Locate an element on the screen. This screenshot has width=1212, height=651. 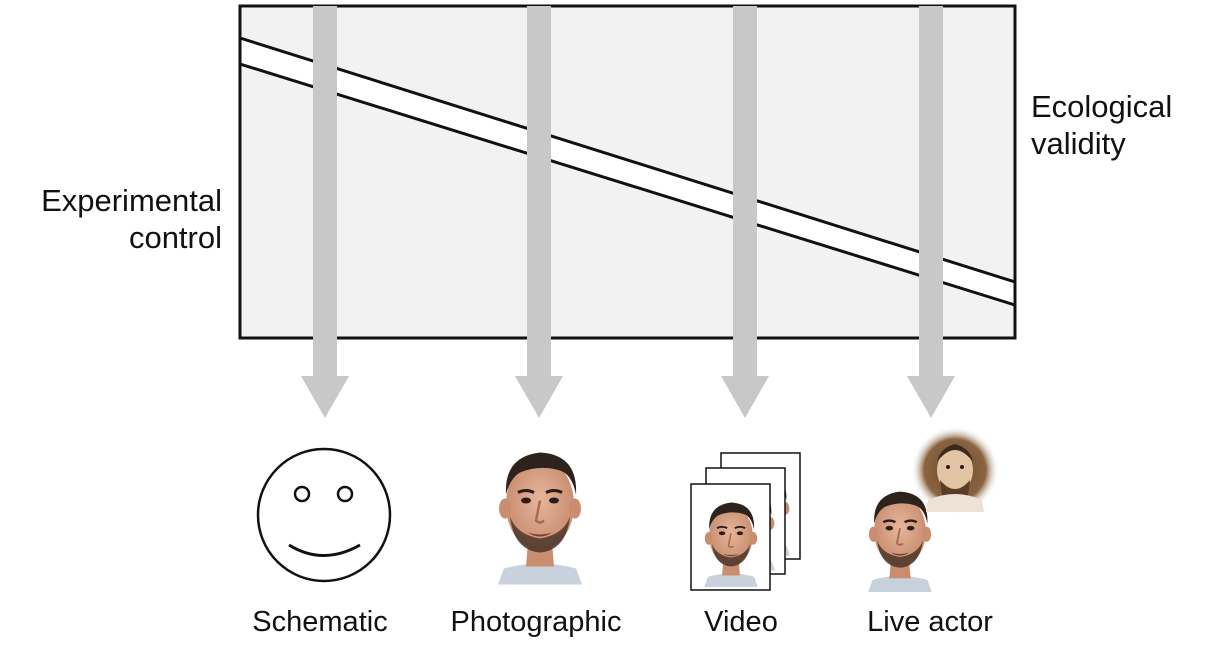
caption-video: Video is located at coordinates (741, 622).